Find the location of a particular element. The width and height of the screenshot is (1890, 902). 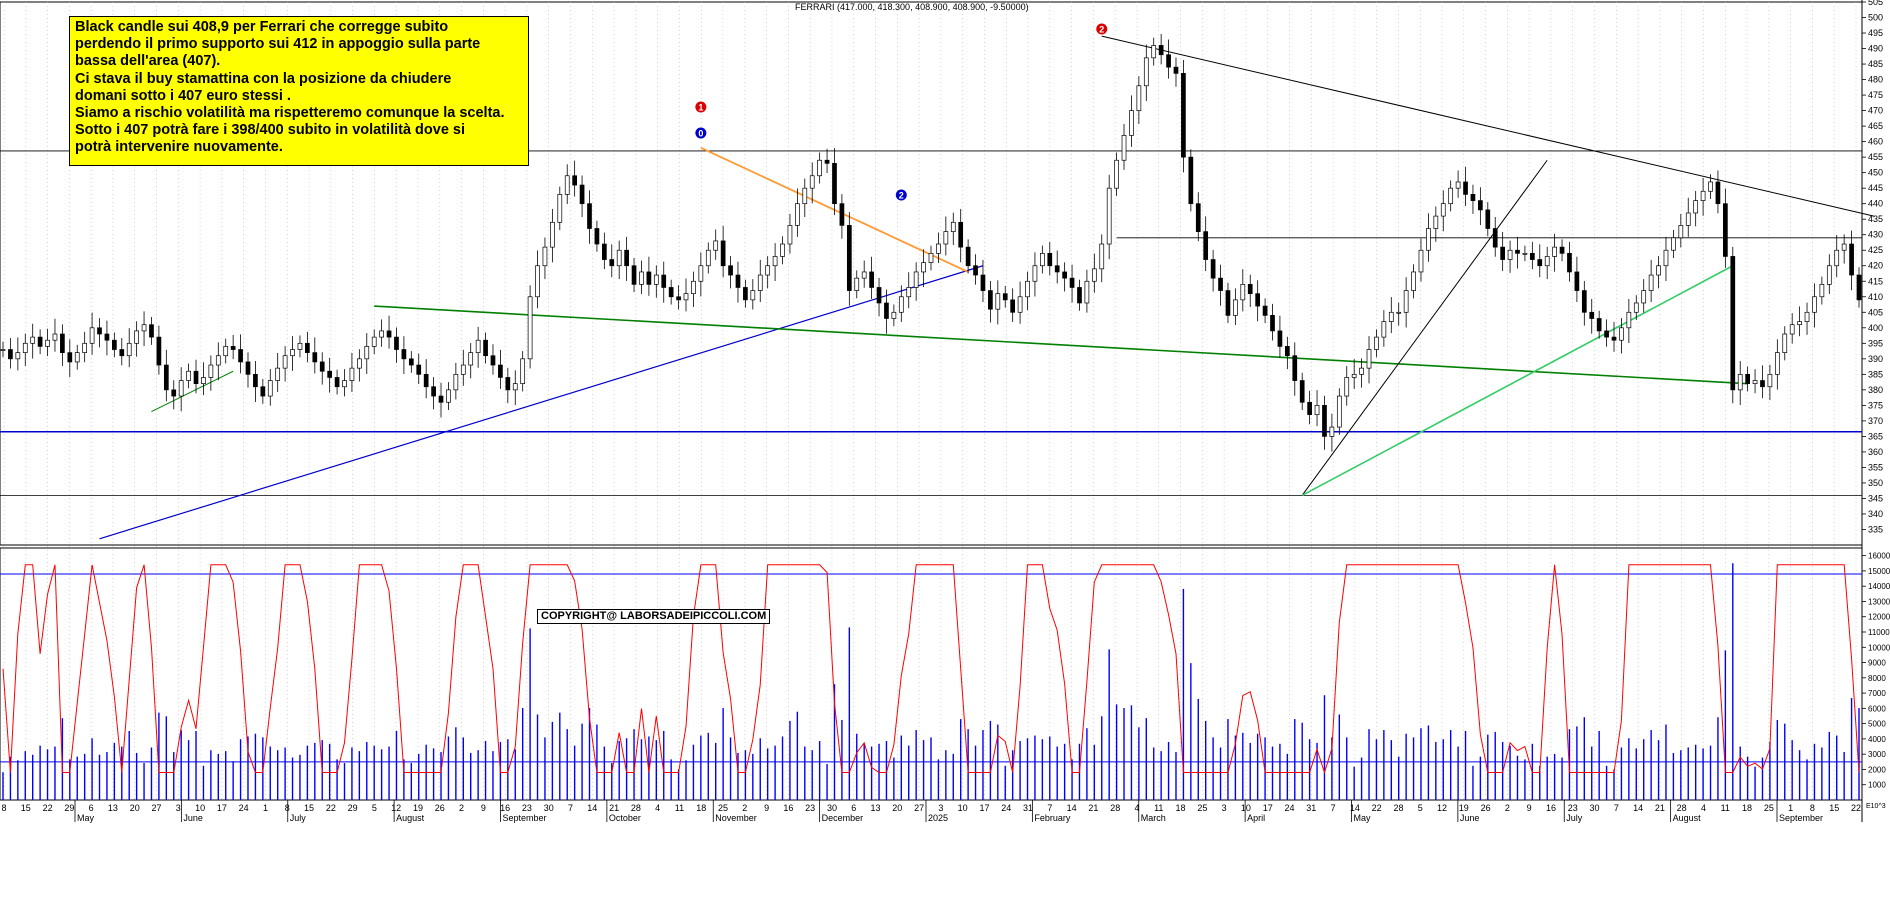

x-month-label: April is located at coordinates (1256, 818).